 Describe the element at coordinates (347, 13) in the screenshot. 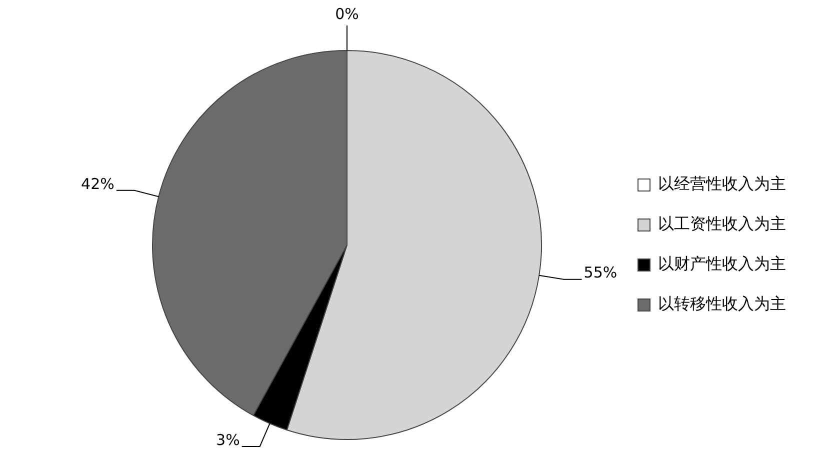

I see `text: 0%` at that location.